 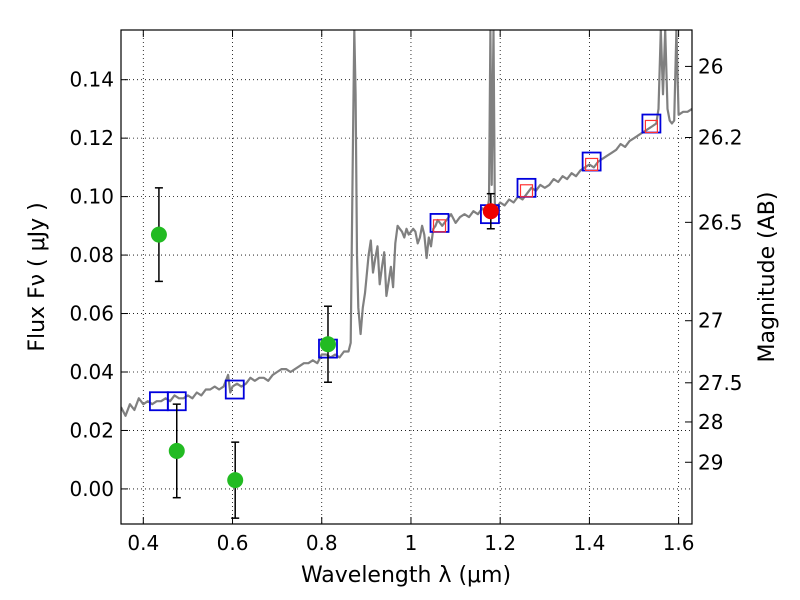 I want to click on y-tick-label: 0.10, so click(x=91, y=197).